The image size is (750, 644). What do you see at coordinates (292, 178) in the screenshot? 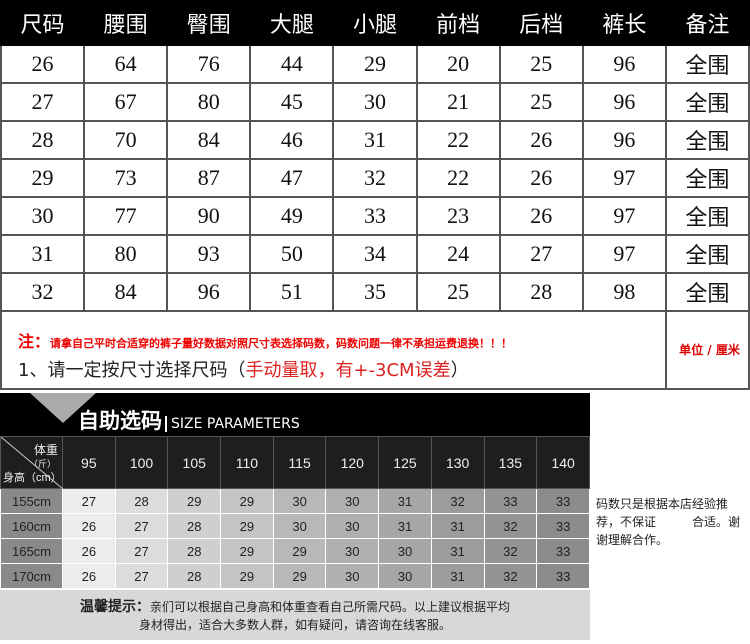
I see `table-cell: 47` at bounding box center [292, 178].